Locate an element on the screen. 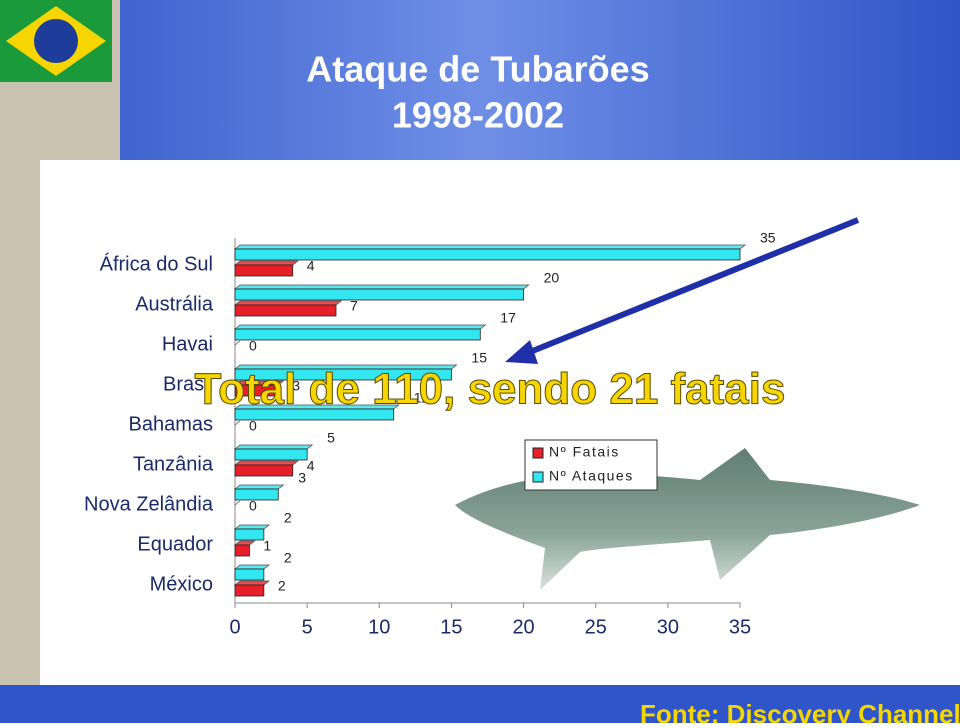 The width and height of the screenshot is (960, 728). x-tick-label: 0 is located at coordinates (234, 627).